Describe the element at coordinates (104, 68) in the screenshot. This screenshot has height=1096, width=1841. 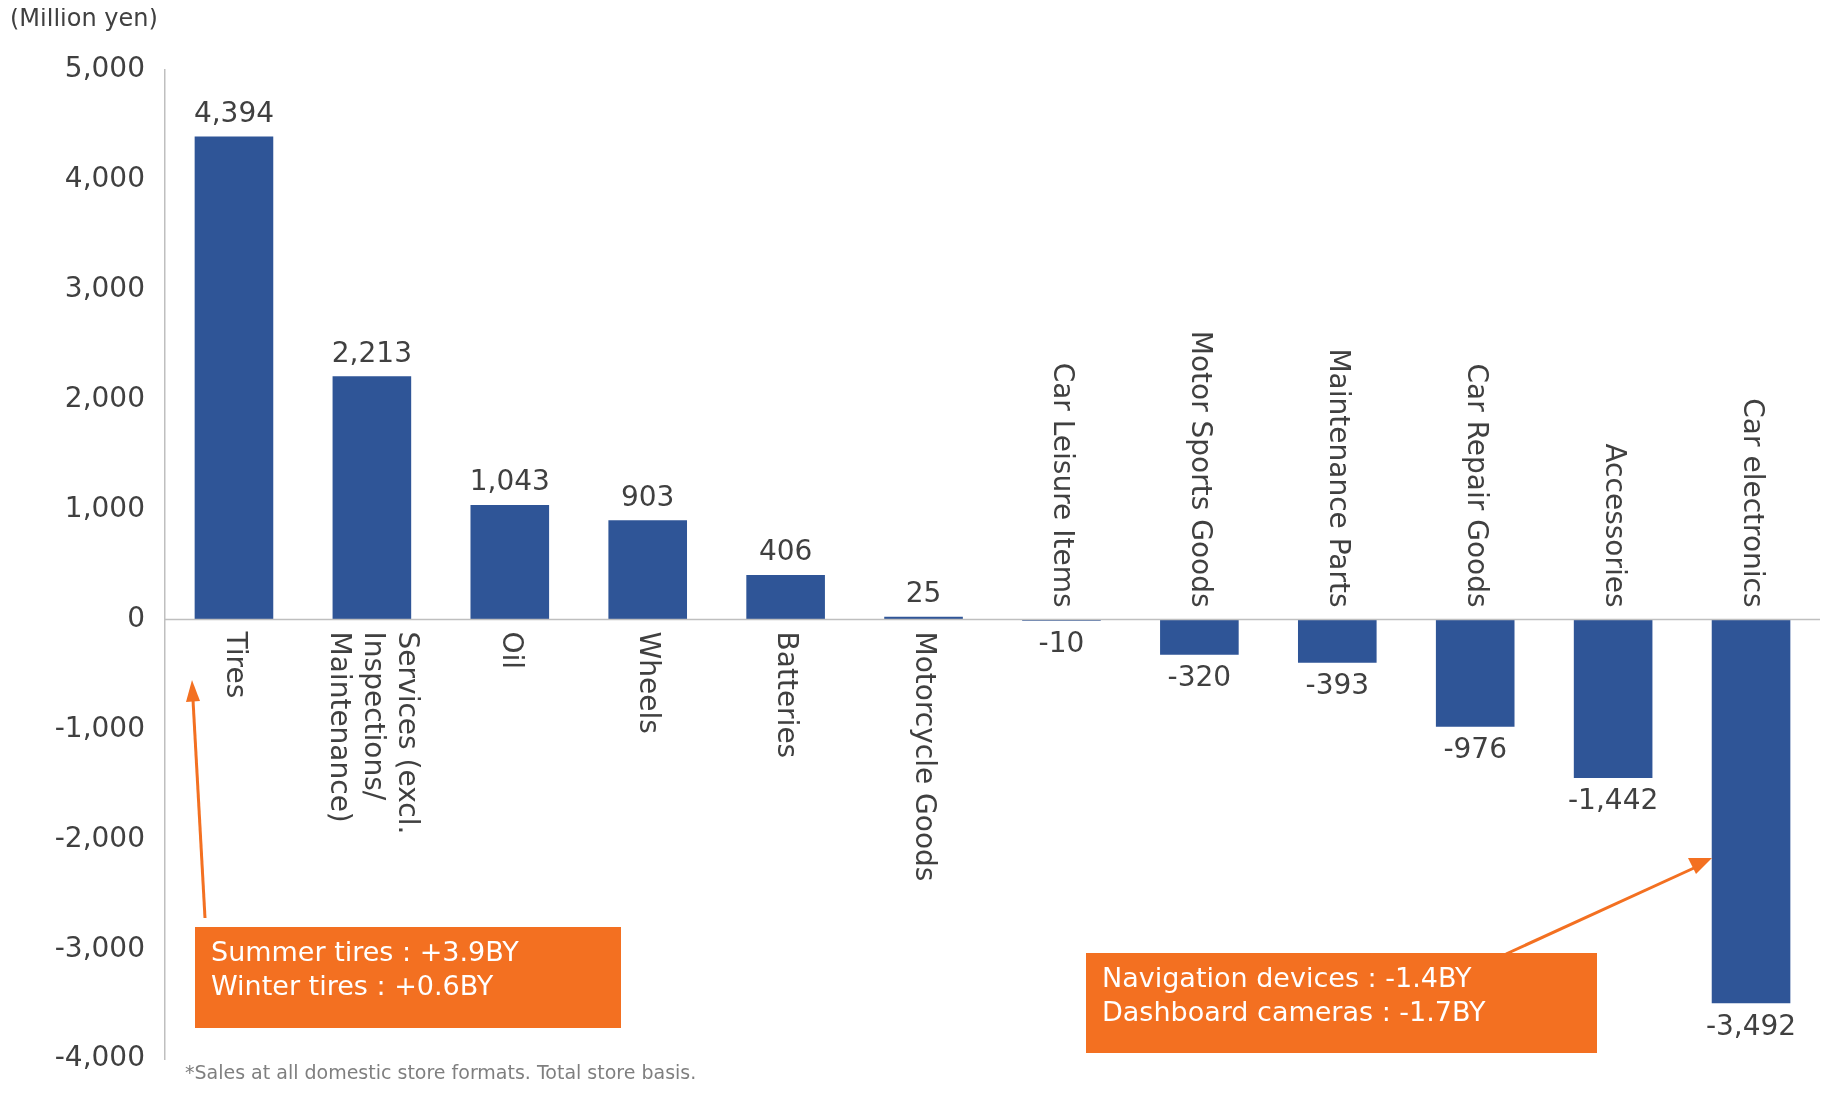
I see `y-tick-label: 5,000` at that location.